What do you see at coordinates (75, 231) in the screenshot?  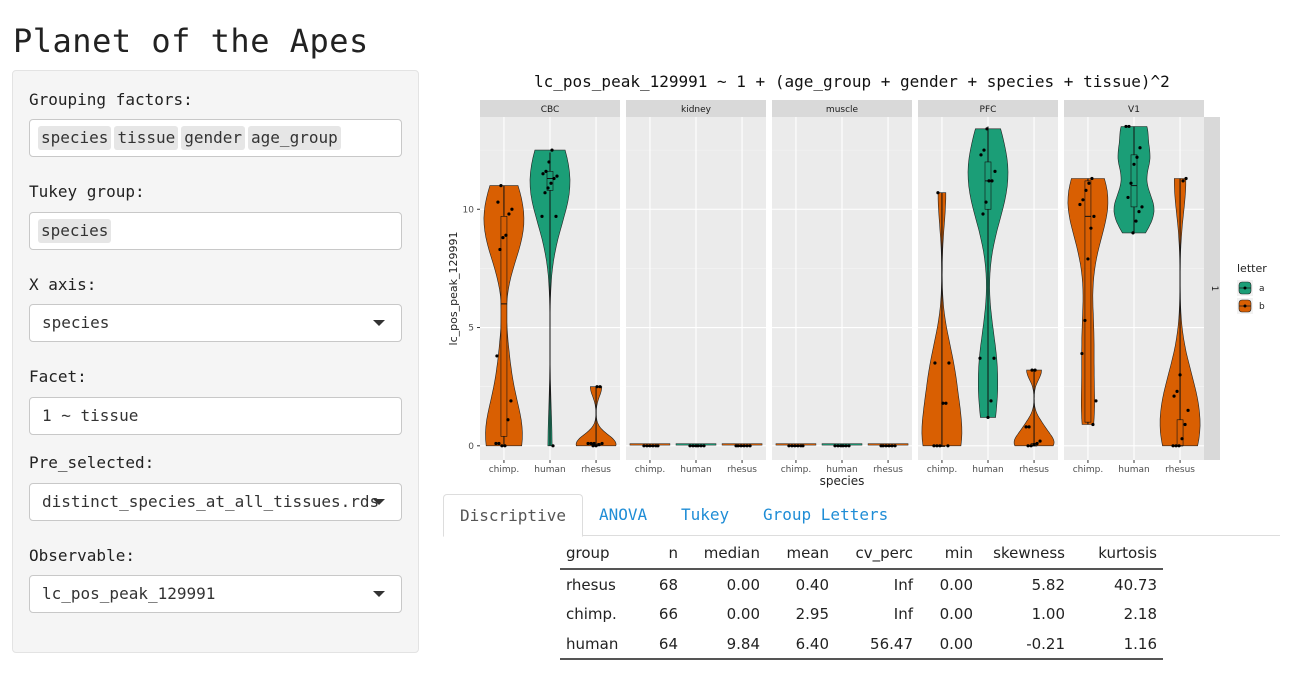 I see `tukey-chip: species` at bounding box center [75, 231].